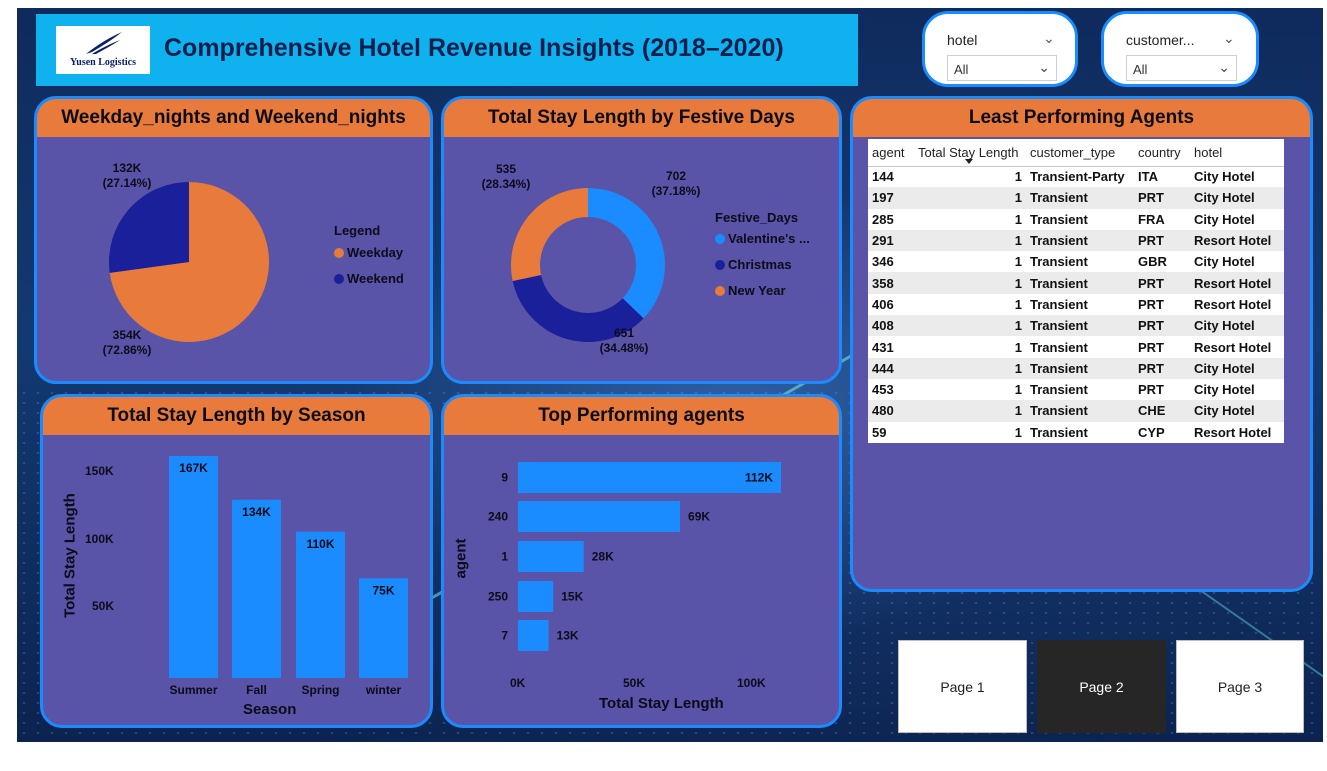 This screenshot has height=771, width=1327. I want to click on table-row: 431 1 Transient PRT Resort Hotel, so click(1076, 346).